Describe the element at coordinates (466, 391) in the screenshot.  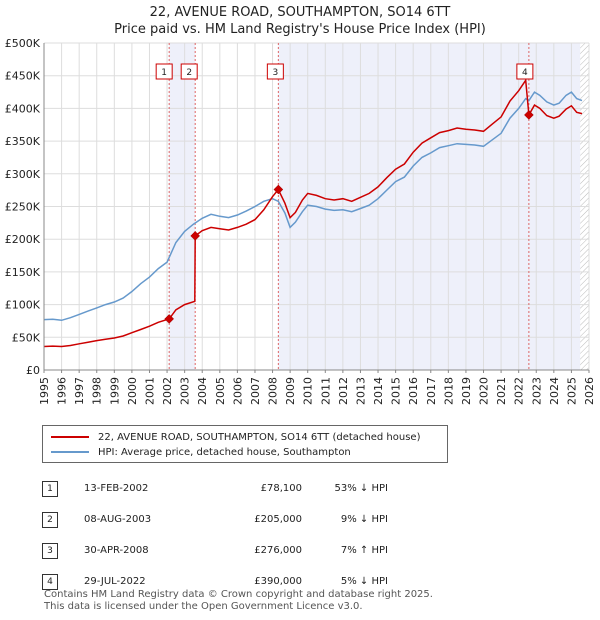
I see `x-tick-label: 2019` at that location.